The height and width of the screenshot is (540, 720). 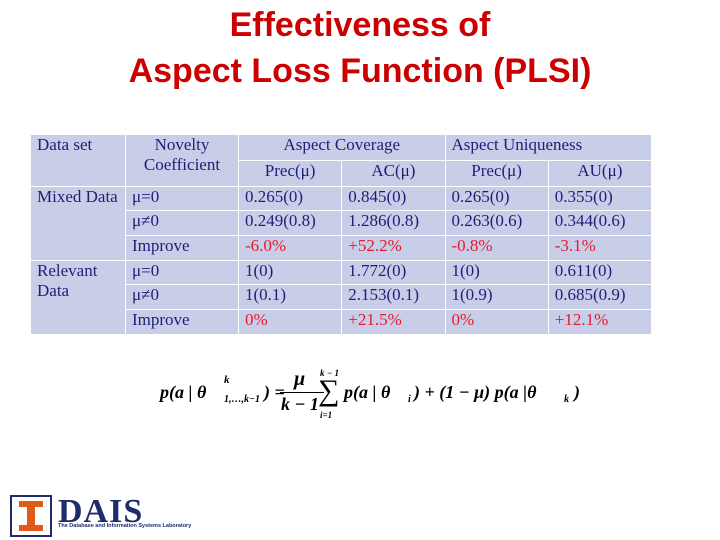 What do you see at coordinates (393, 272) in the screenshot?
I see `ac-cell: 1.772(0)` at bounding box center [393, 272].